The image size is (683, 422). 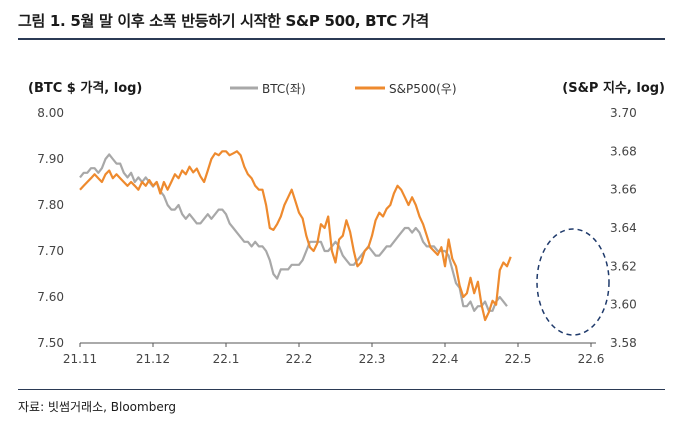 I want to click on y-right-tick-label: 3.64, so click(x=623, y=228).